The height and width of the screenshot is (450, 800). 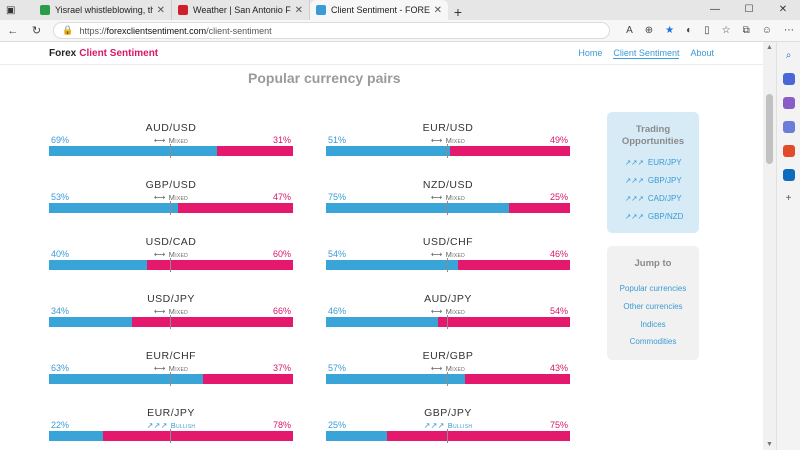 I want to click on jump-link-other-currencies: Other currencies, so click(x=653, y=306).